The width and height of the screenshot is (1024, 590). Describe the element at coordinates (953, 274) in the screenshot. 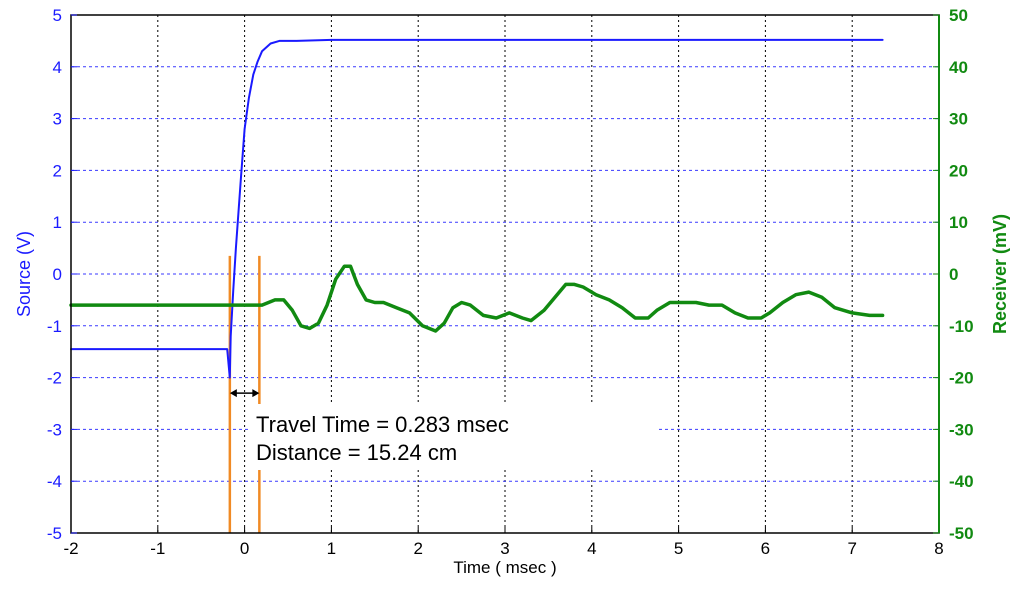

I see `y-right-tick-label: 0` at that location.